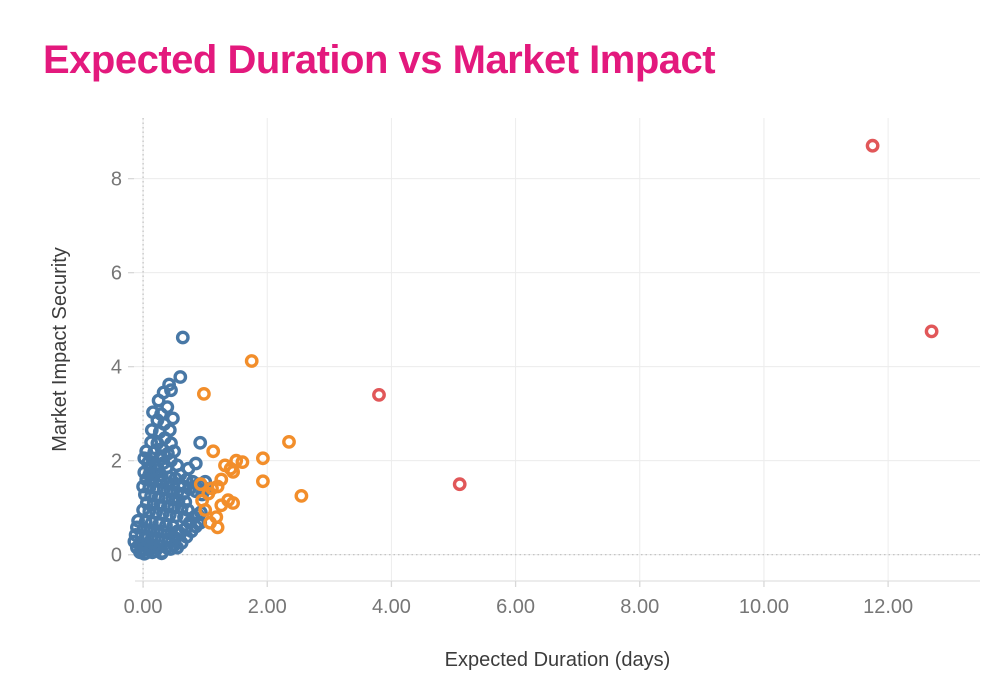 This screenshot has width=996, height=694. Describe the element at coordinates (515, 607) in the screenshot. I see `x-tick-label: 6.00` at that location.